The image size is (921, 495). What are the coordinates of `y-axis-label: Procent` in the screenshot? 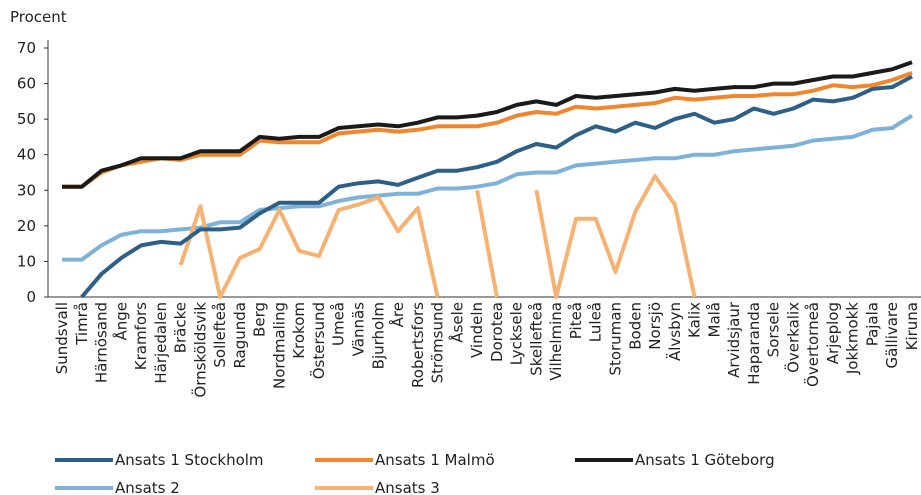 It's located at (38, 17).